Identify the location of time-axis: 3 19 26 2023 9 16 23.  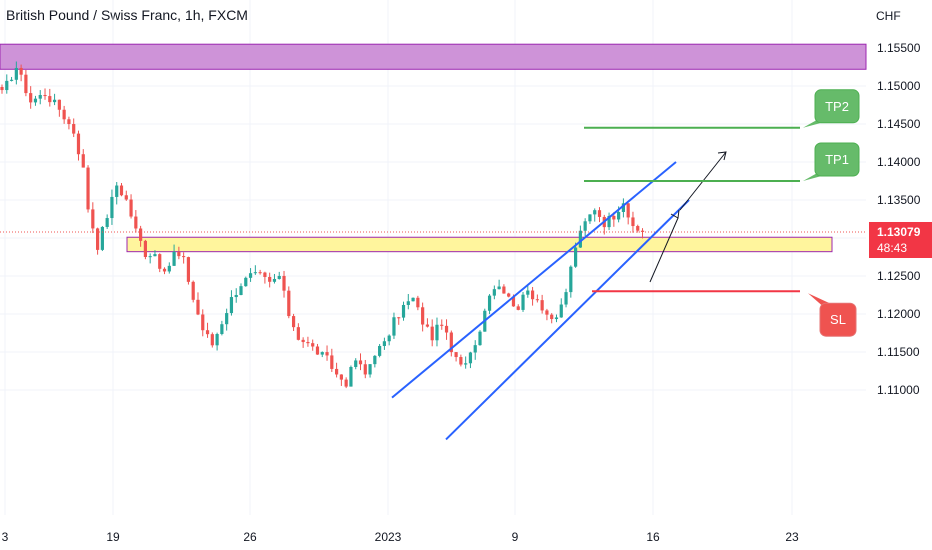
(400, 537).